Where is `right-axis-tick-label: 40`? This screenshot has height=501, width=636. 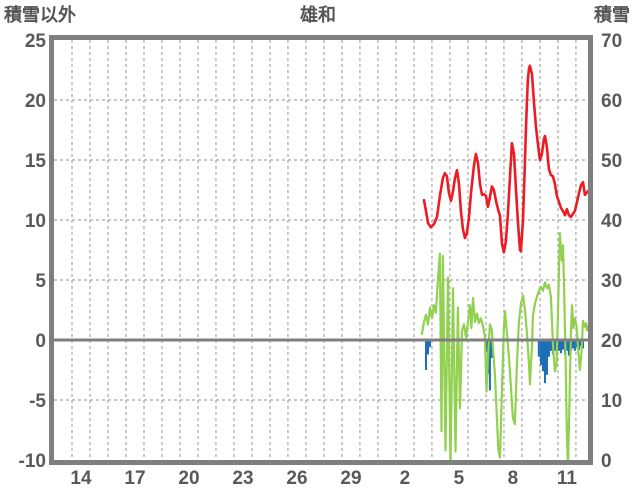 right-axis-tick-label: 40 is located at coordinates (611, 221).